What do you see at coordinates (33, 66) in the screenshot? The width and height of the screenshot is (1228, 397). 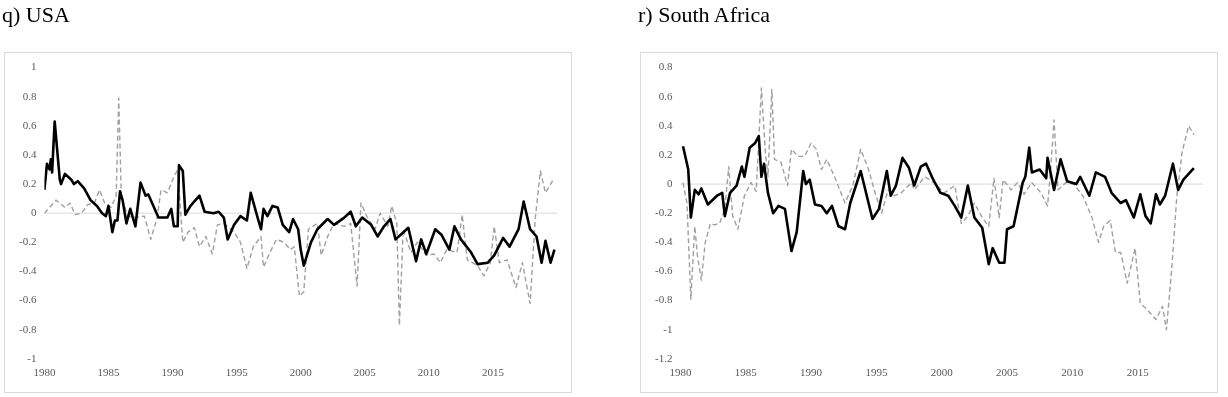 I see `y-tick-label: 1` at bounding box center [33, 66].